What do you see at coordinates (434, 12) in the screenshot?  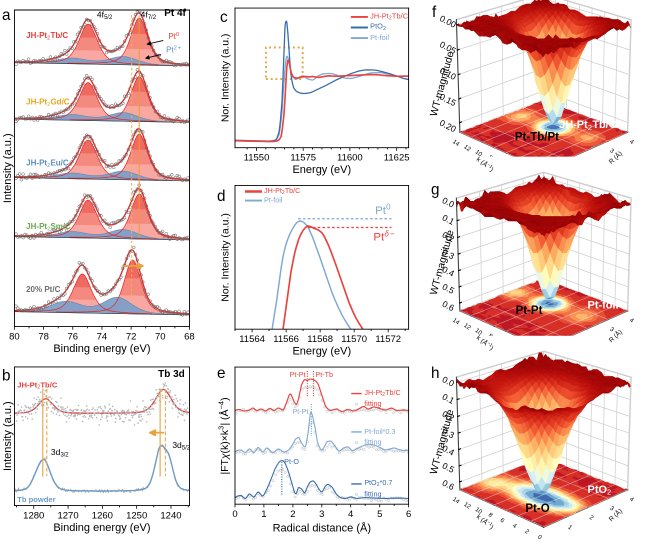 I see `svg-text: f` at bounding box center [434, 12].